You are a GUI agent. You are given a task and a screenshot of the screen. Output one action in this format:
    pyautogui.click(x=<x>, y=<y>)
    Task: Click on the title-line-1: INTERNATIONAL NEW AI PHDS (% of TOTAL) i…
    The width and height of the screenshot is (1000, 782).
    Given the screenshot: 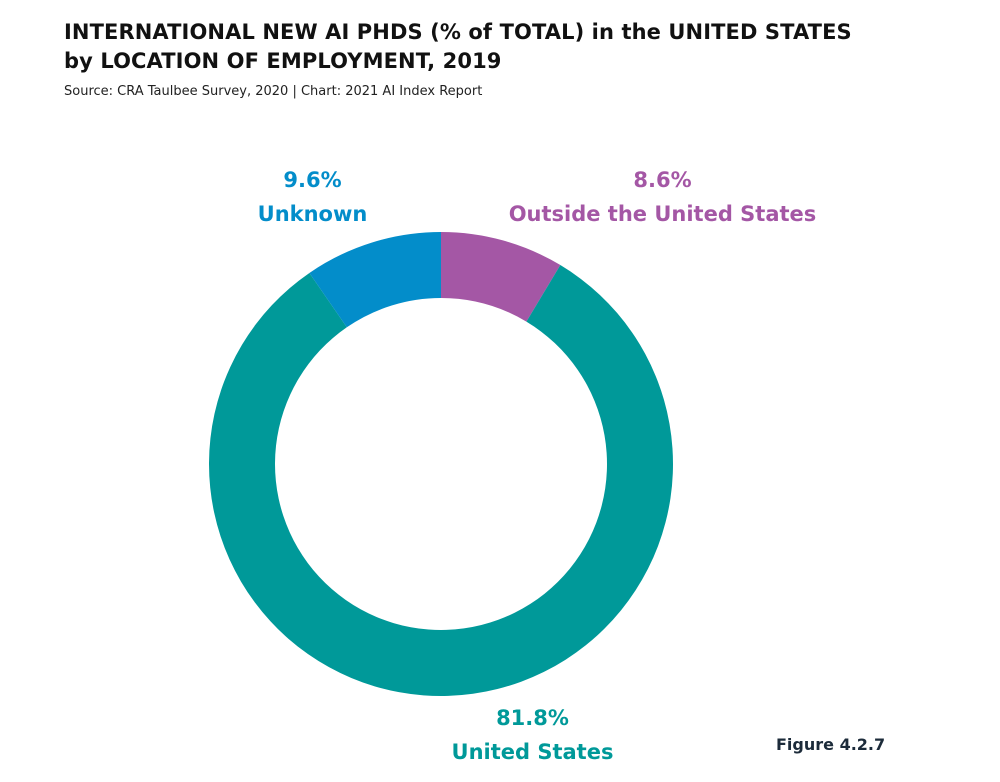 What is the action you would take?
    pyautogui.click(x=458, y=32)
    